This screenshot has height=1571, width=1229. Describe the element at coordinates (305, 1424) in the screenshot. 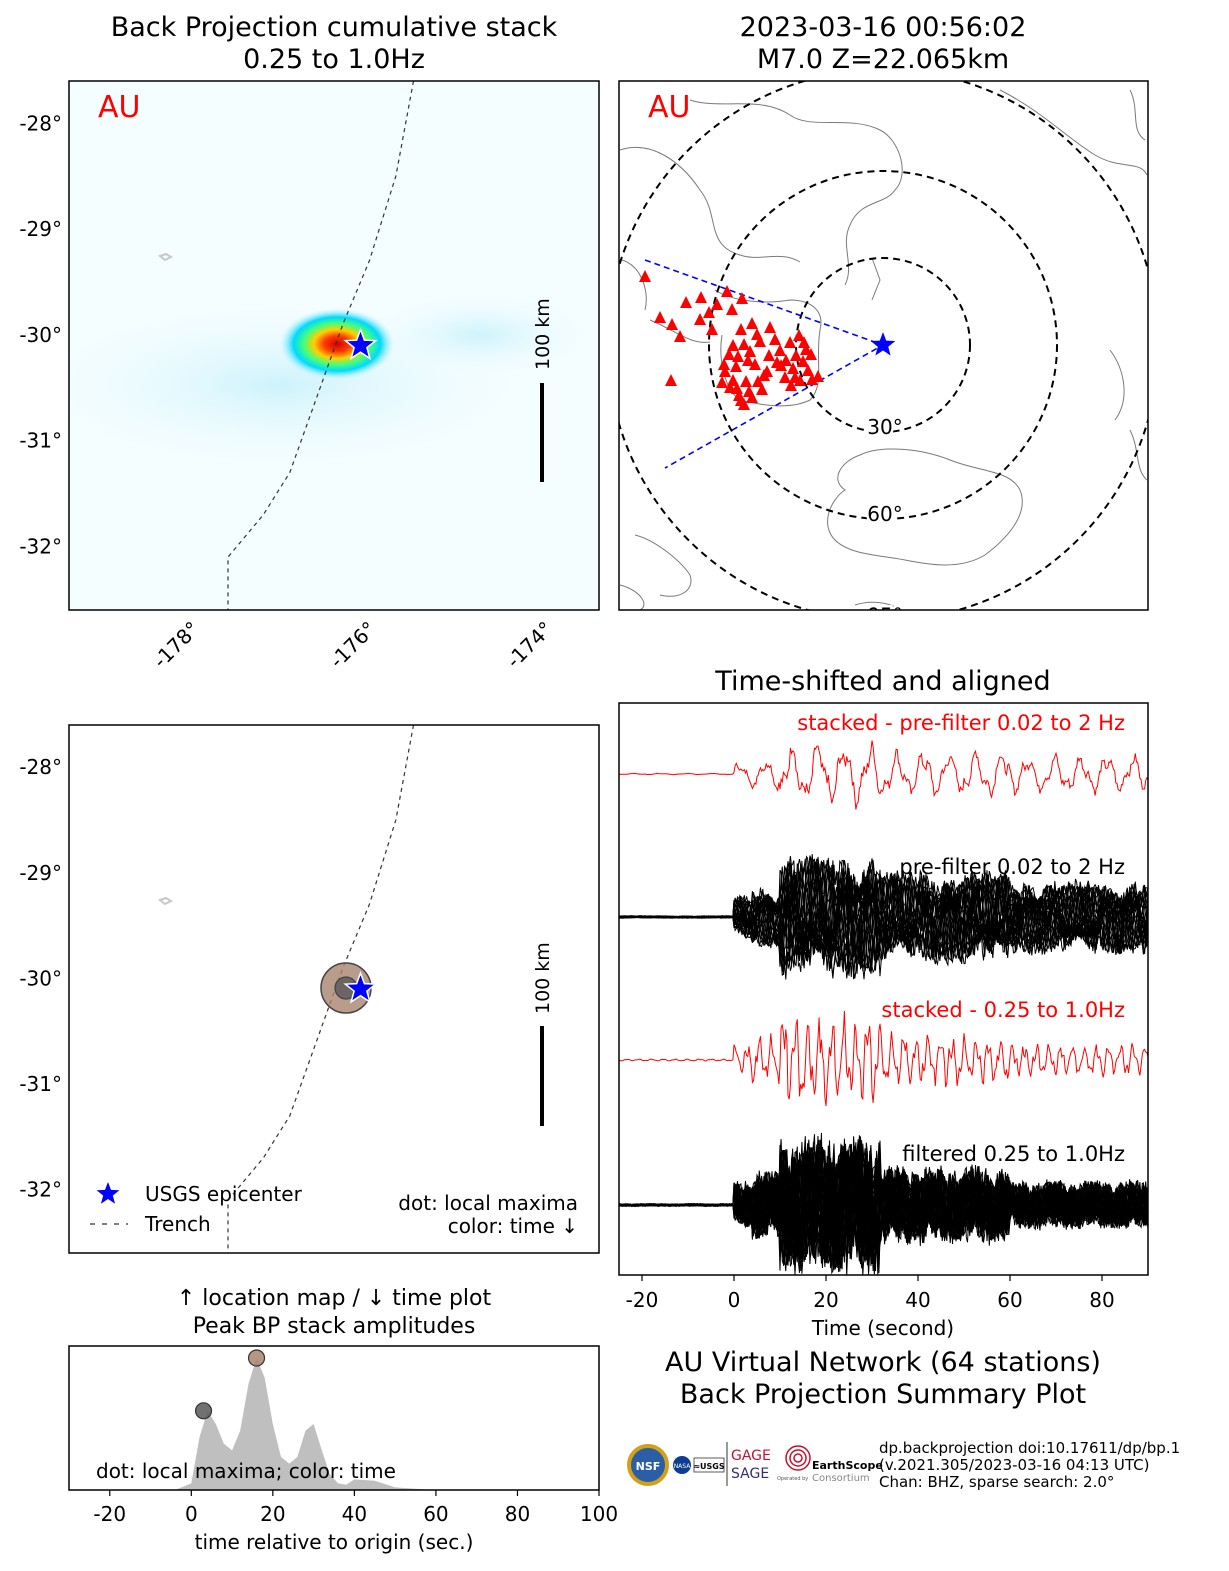

I see `amplitude-area` at that location.